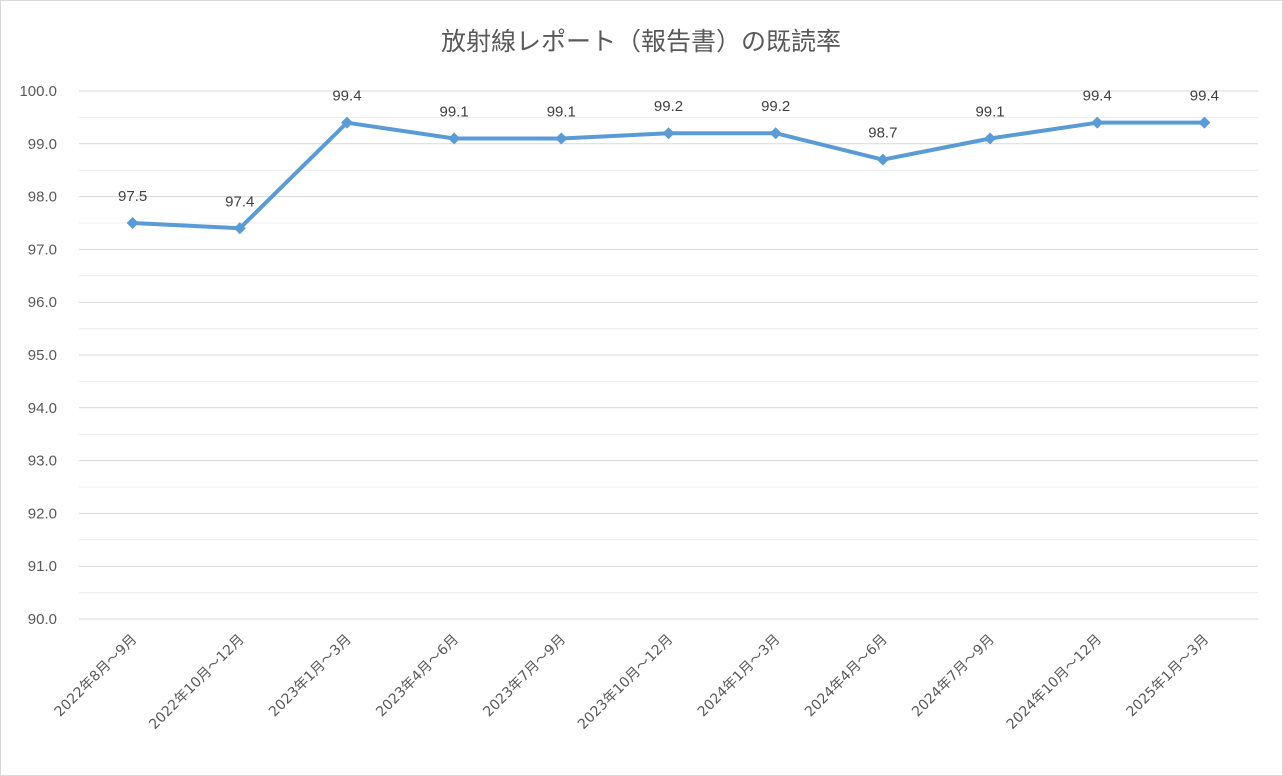  What do you see at coordinates (846, 676) in the screenshot?
I see `x-tick-label: 2024年4月～6月` at bounding box center [846, 676].